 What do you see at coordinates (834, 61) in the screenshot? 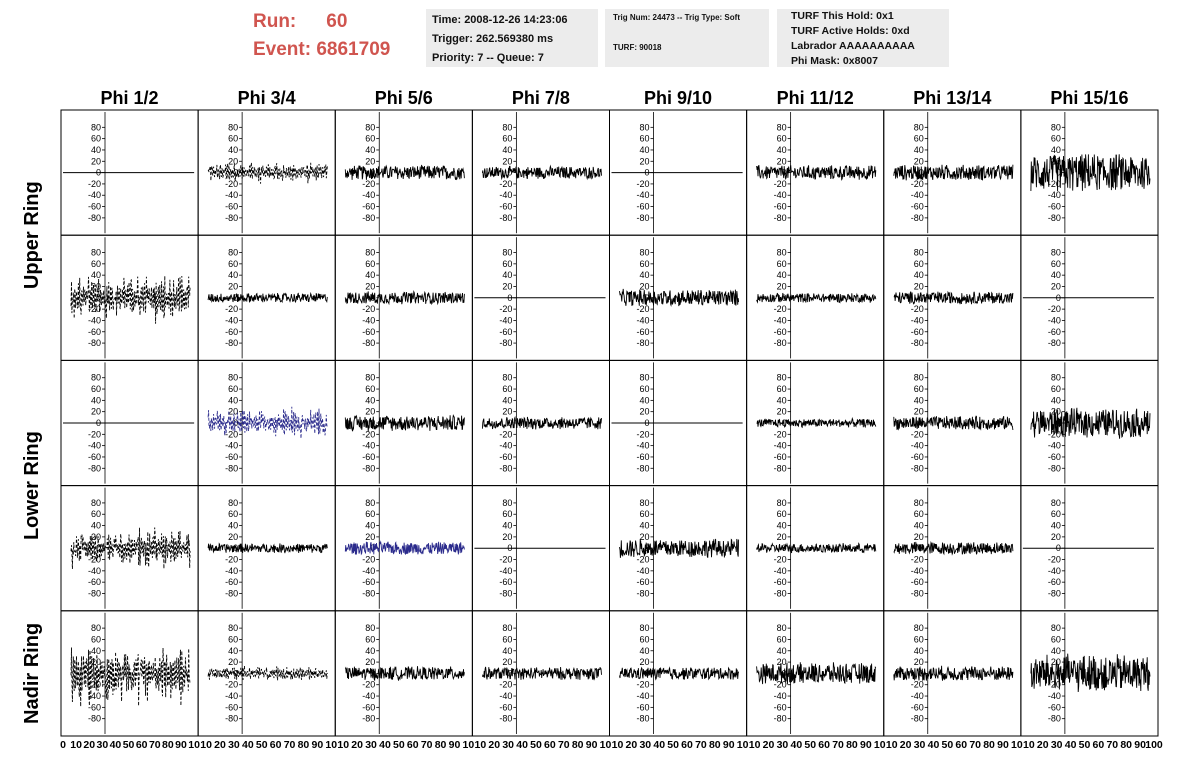
I see `phi-mask-text: Phi Mask: 0x8007` at bounding box center [834, 61].